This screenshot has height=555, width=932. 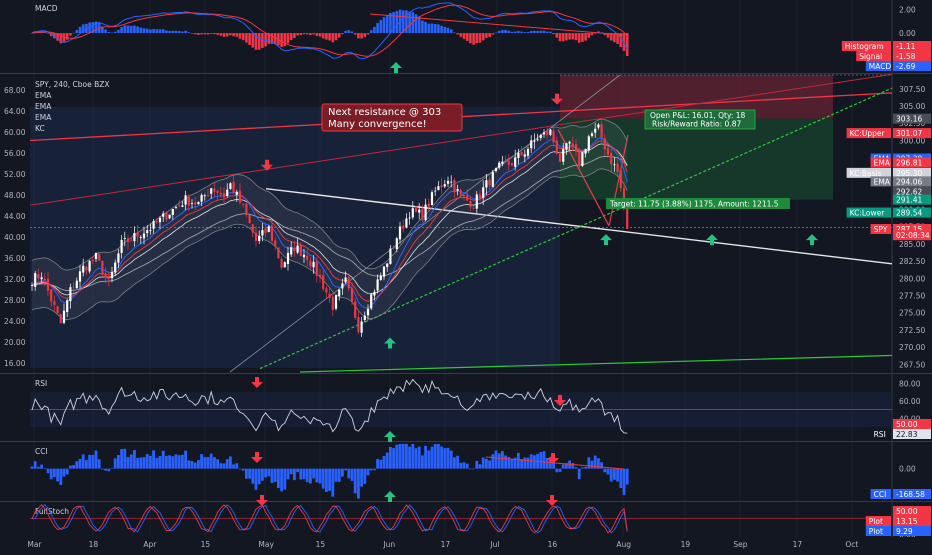 I want to click on cci-sell-arrow, so click(x=257, y=457).